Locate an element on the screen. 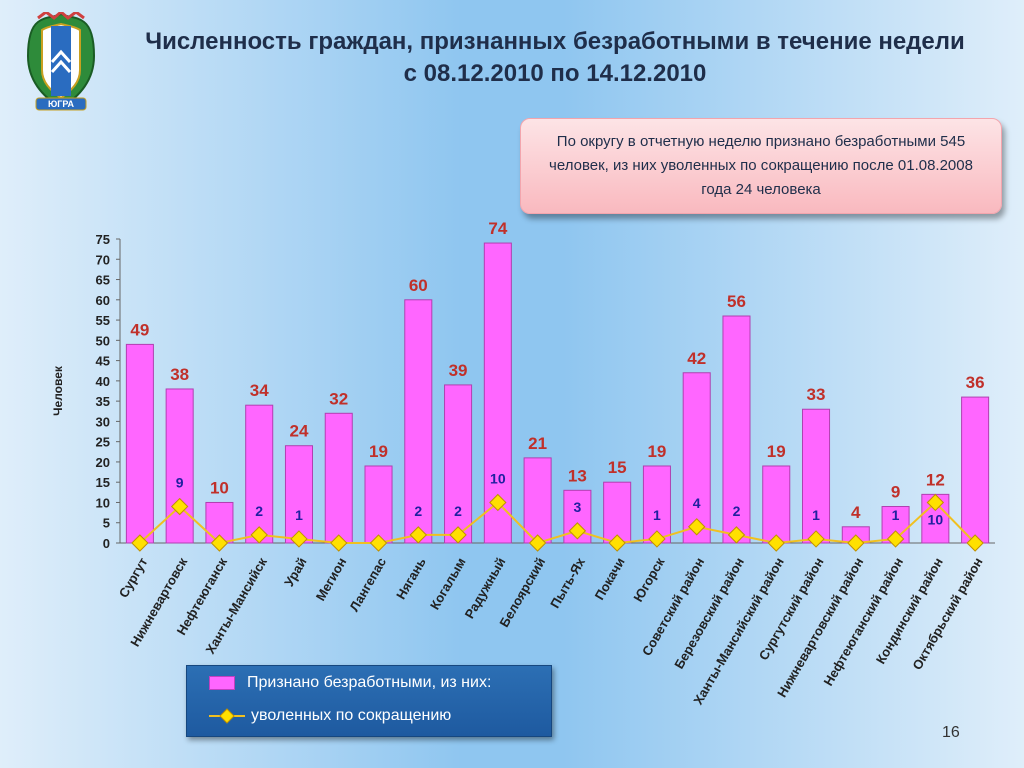  x-tick-label: Березовский район is located at coordinates (709, 613).